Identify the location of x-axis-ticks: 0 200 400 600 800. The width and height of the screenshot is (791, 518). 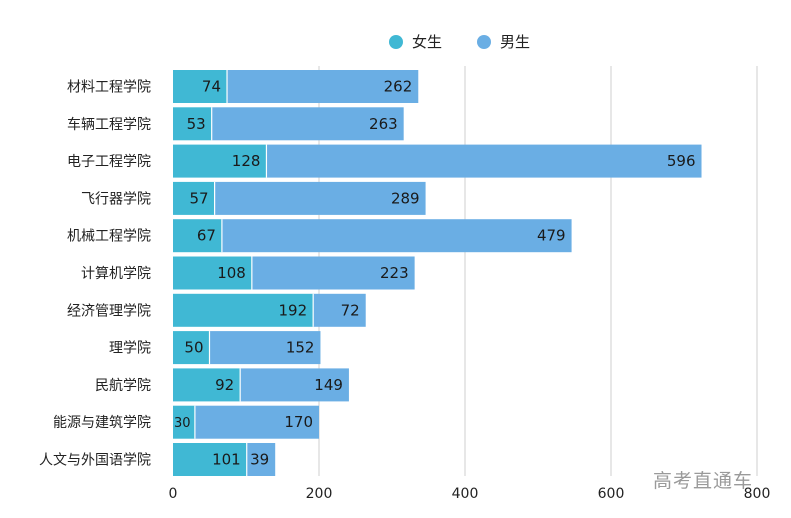
(470, 494).